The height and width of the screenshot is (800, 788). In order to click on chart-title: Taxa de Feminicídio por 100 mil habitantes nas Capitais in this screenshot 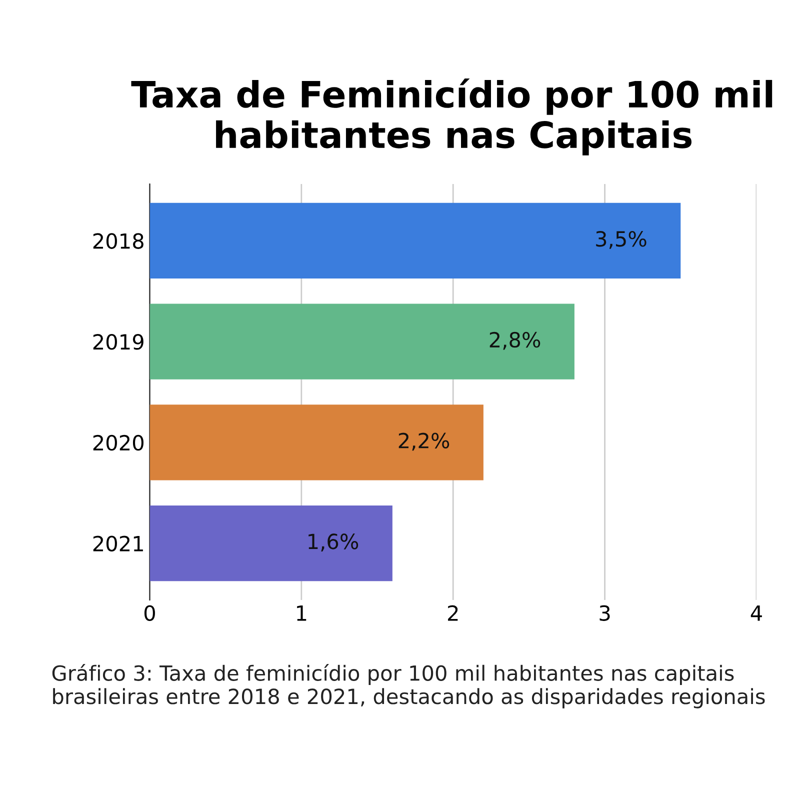, I will do `click(451, 117)`.